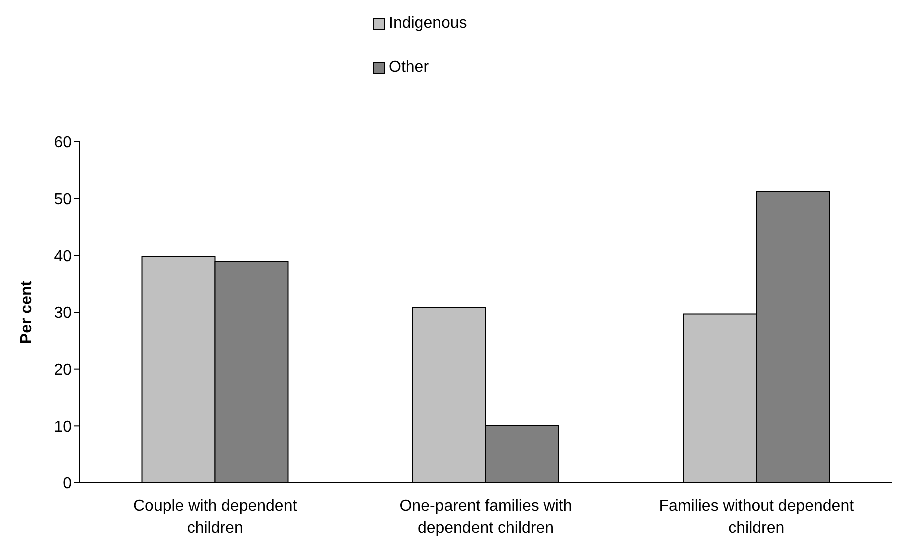  What do you see at coordinates (215, 517) in the screenshot?
I see `x-tick-label: Couple with dependent children` at bounding box center [215, 517].